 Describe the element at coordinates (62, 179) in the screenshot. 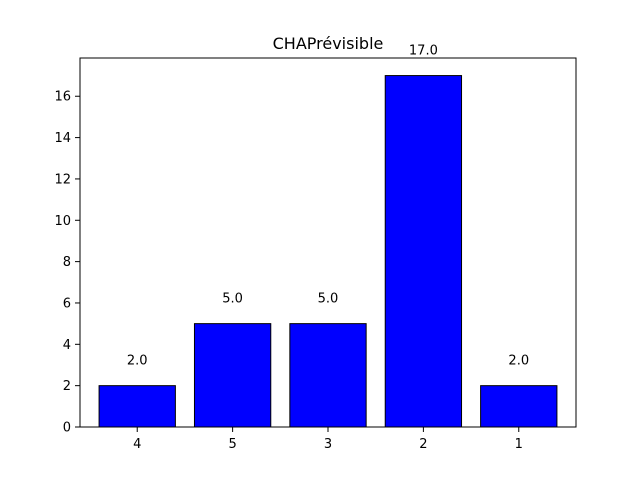

I see `y-tick-label: 12` at that location.